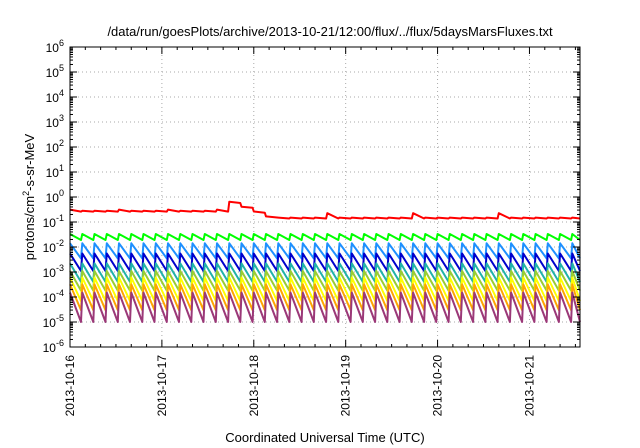 Image resolution: width=640 pixels, height=448 pixels. What do you see at coordinates (162, 386) in the screenshot?
I see `x-tick-label: 2013-10-17` at bounding box center [162, 386].